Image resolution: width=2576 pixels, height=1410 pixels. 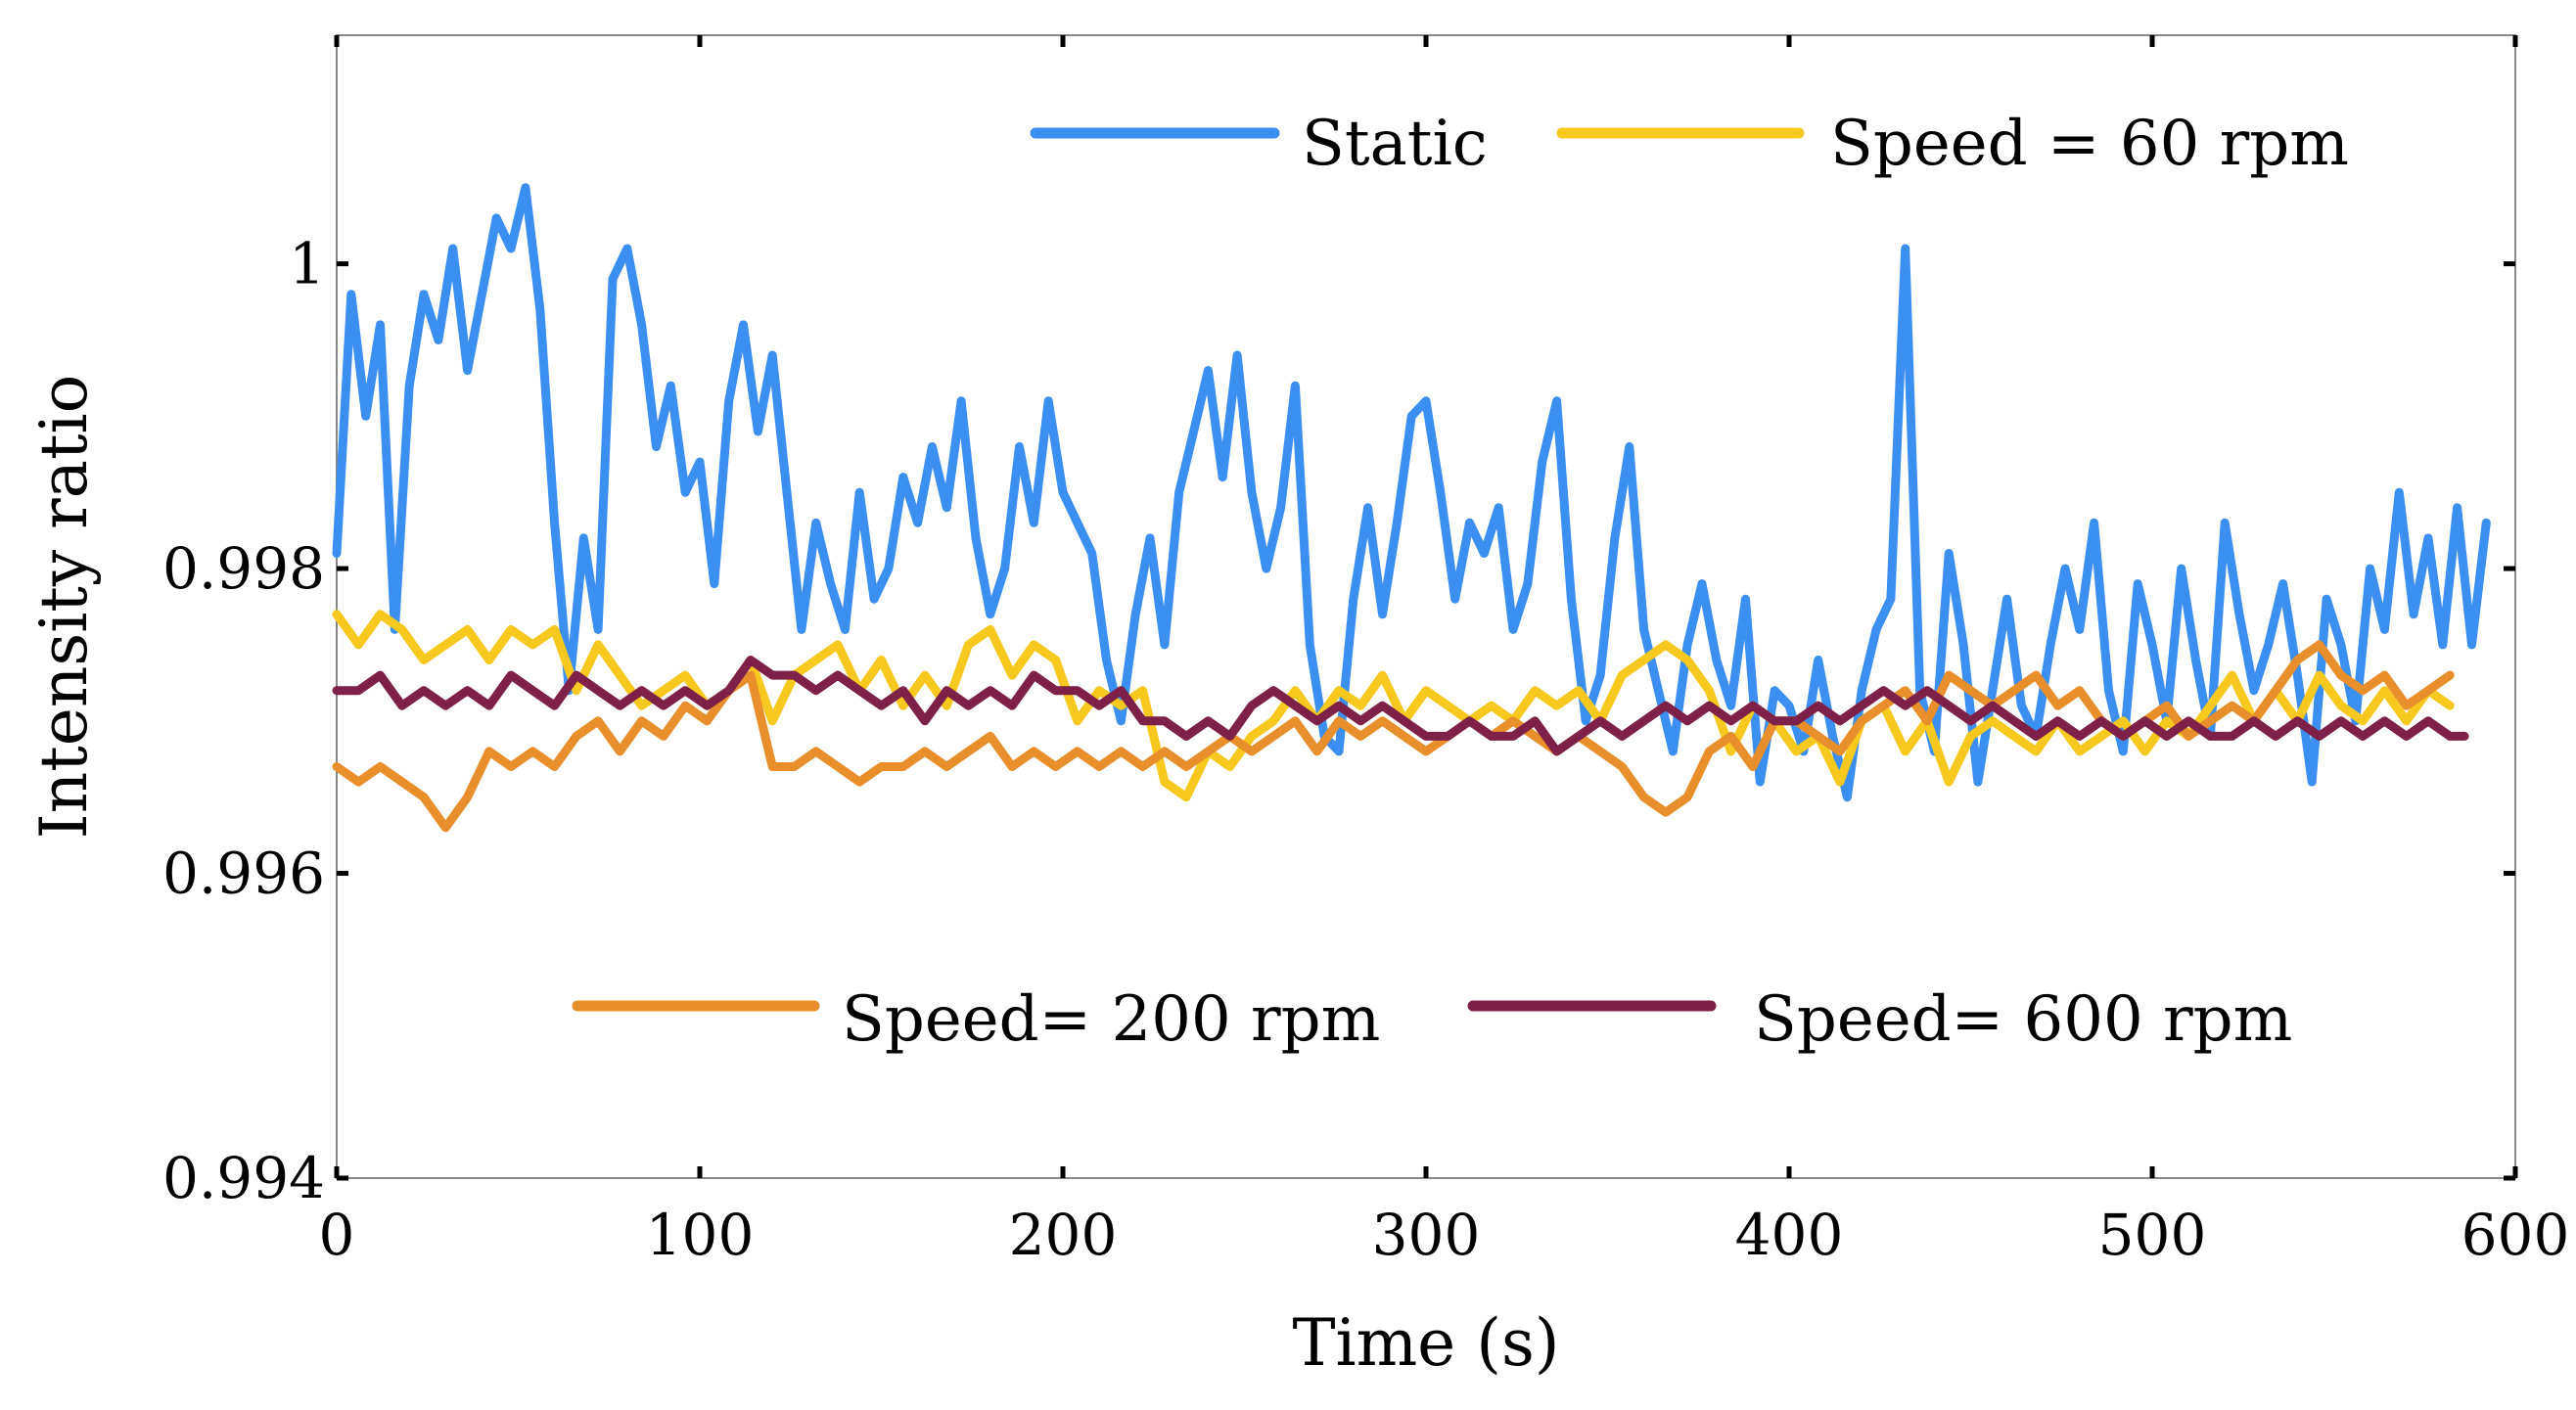 What do you see at coordinates (1064, 1235) in the screenshot?
I see `x-tick-label: 200` at bounding box center [1064, 1235].